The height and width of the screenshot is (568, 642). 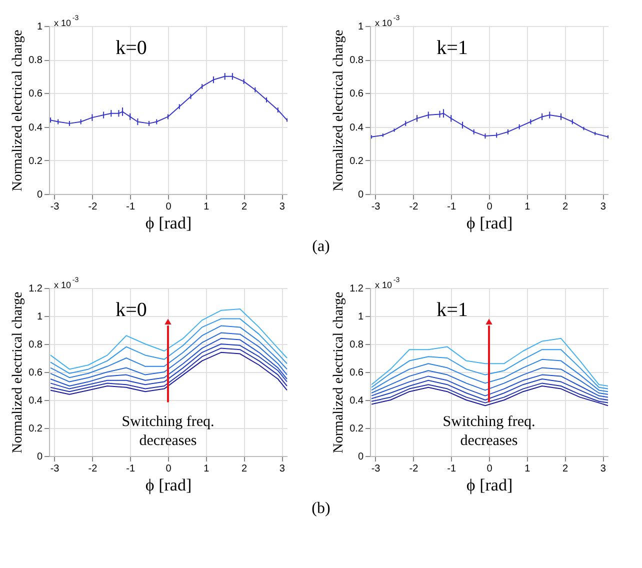 I want to click on text: (a), so click(x=321, y=247).